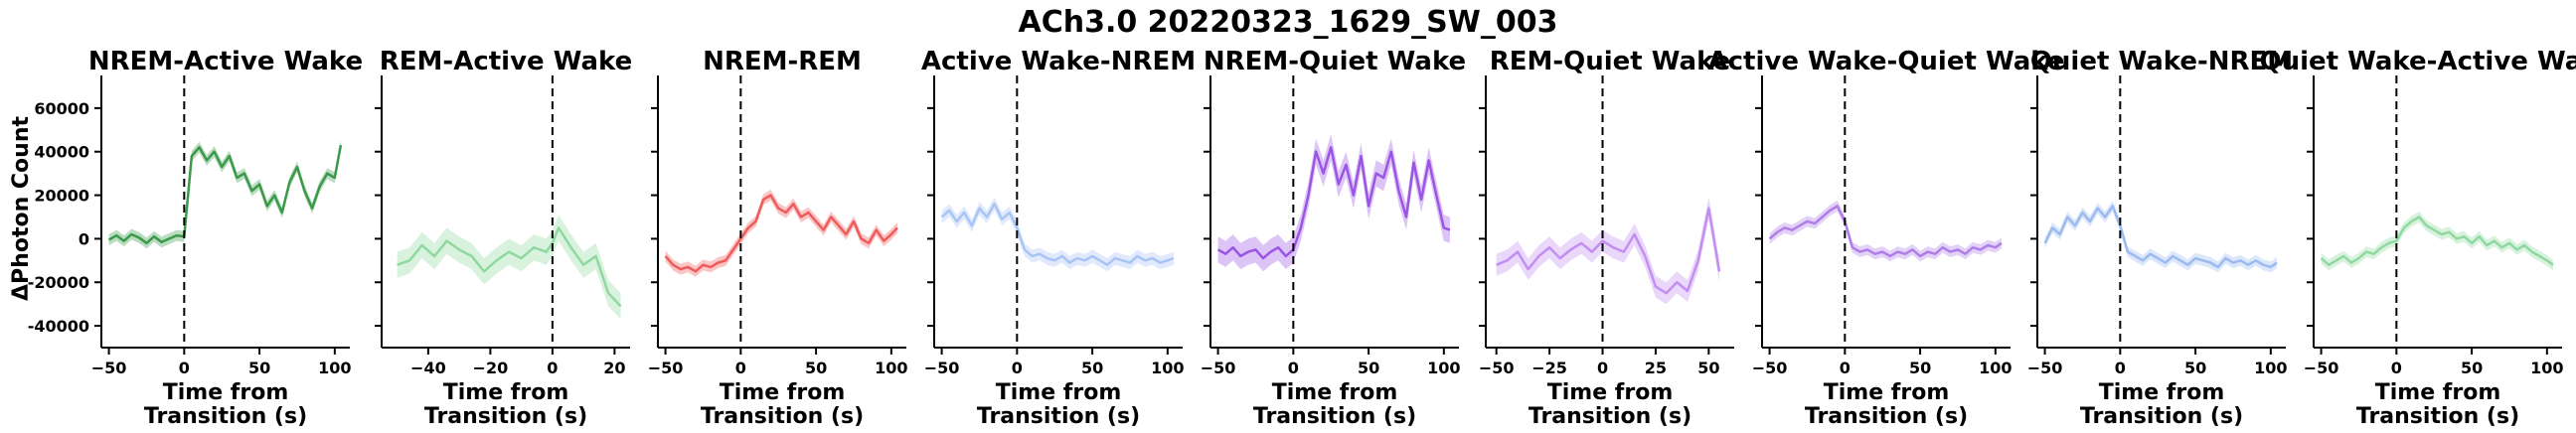 This screenshot has width=2576, height=433. Describe the element at coordinates (2418, 61) in the screenshot. I see `panel-title: Quiet Wake-Active Wake` at that location.